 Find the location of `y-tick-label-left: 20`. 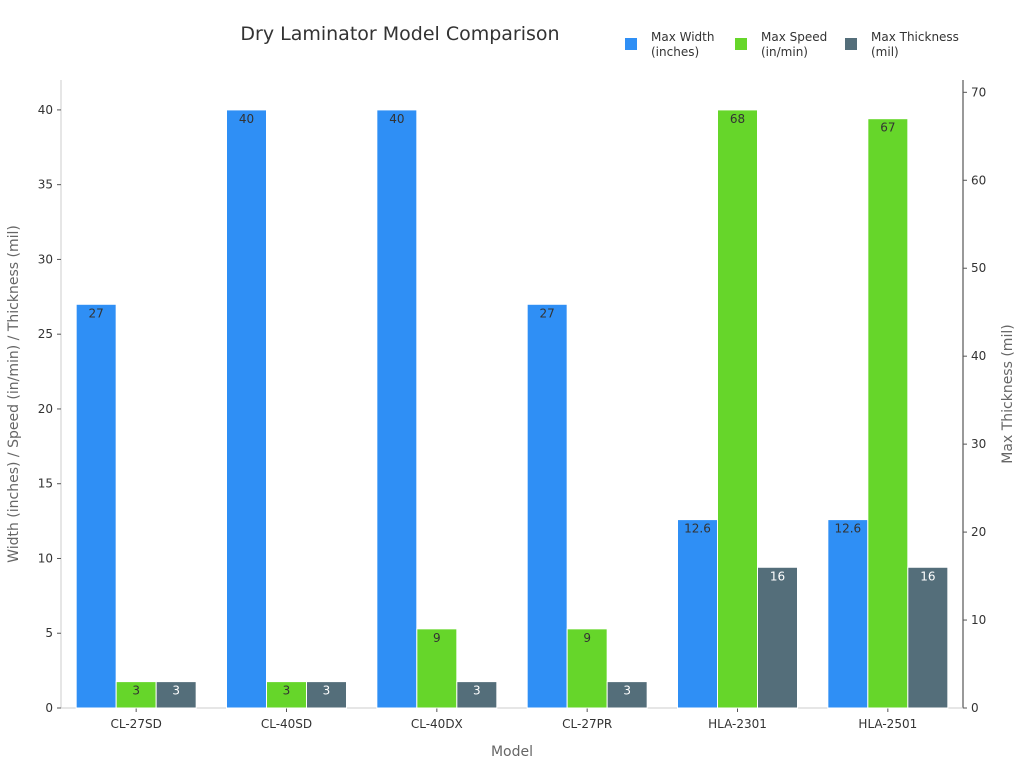

y-tick-label-left: 20 is located at coordinates (45, 409).